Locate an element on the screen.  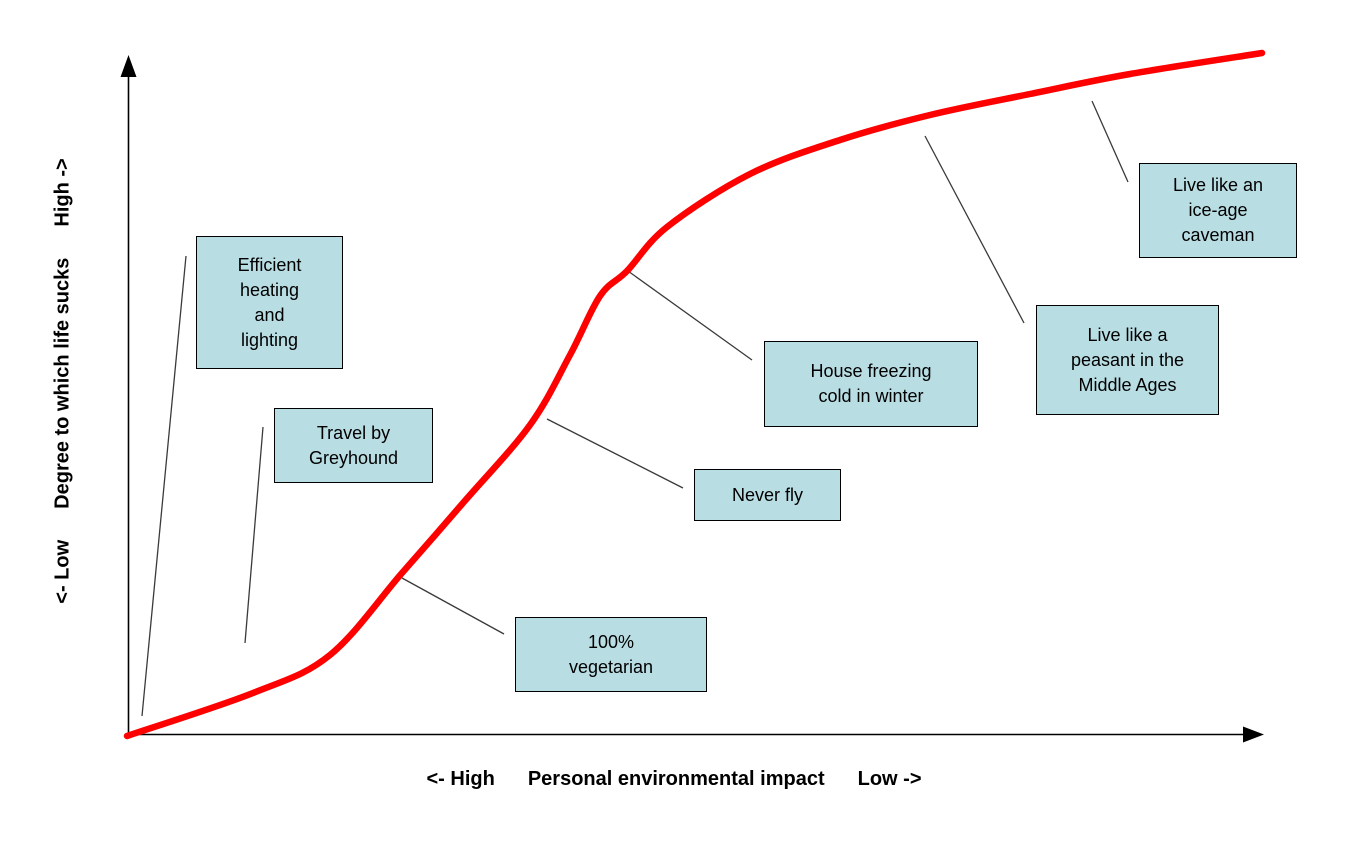
annotation-box-never-fly: Never fly is located at coordinates (767, 495).